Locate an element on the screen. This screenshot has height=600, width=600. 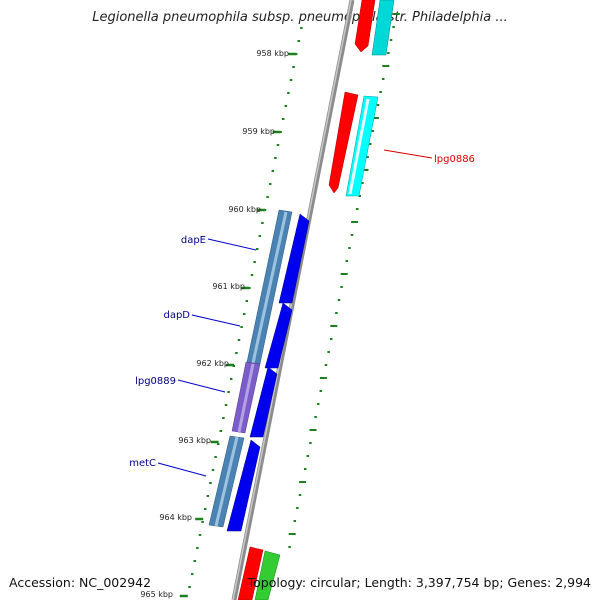
tick-label: 961 kbp is located at coordinates (228, 286).